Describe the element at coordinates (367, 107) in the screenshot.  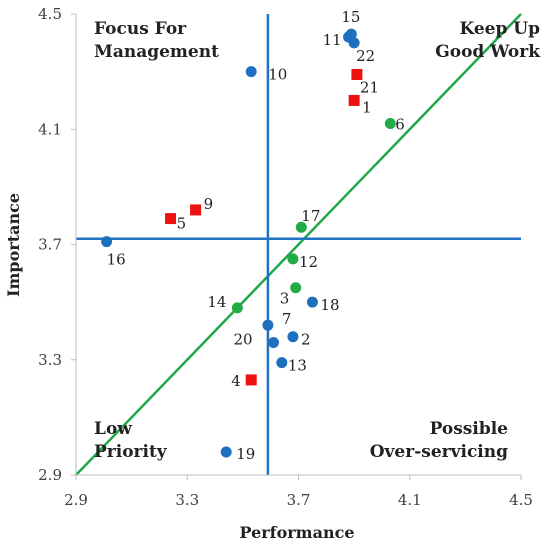
I see `data-point-label: 1` at that location.